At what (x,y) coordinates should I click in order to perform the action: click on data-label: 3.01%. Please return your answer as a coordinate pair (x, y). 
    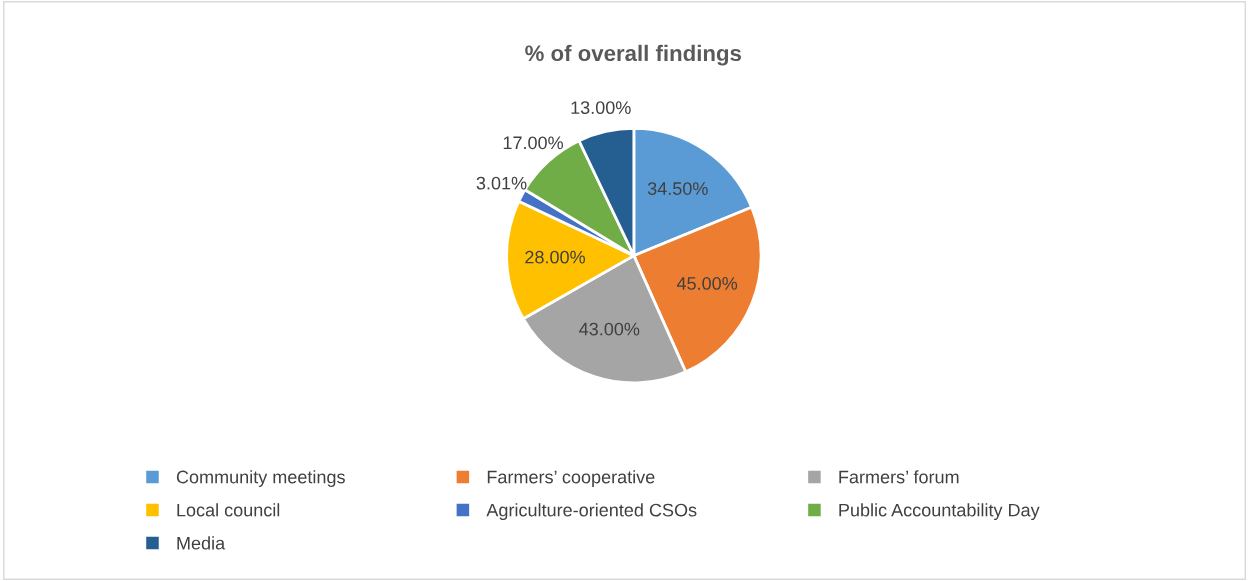
    Looking at the image, I should click on (501, 183).